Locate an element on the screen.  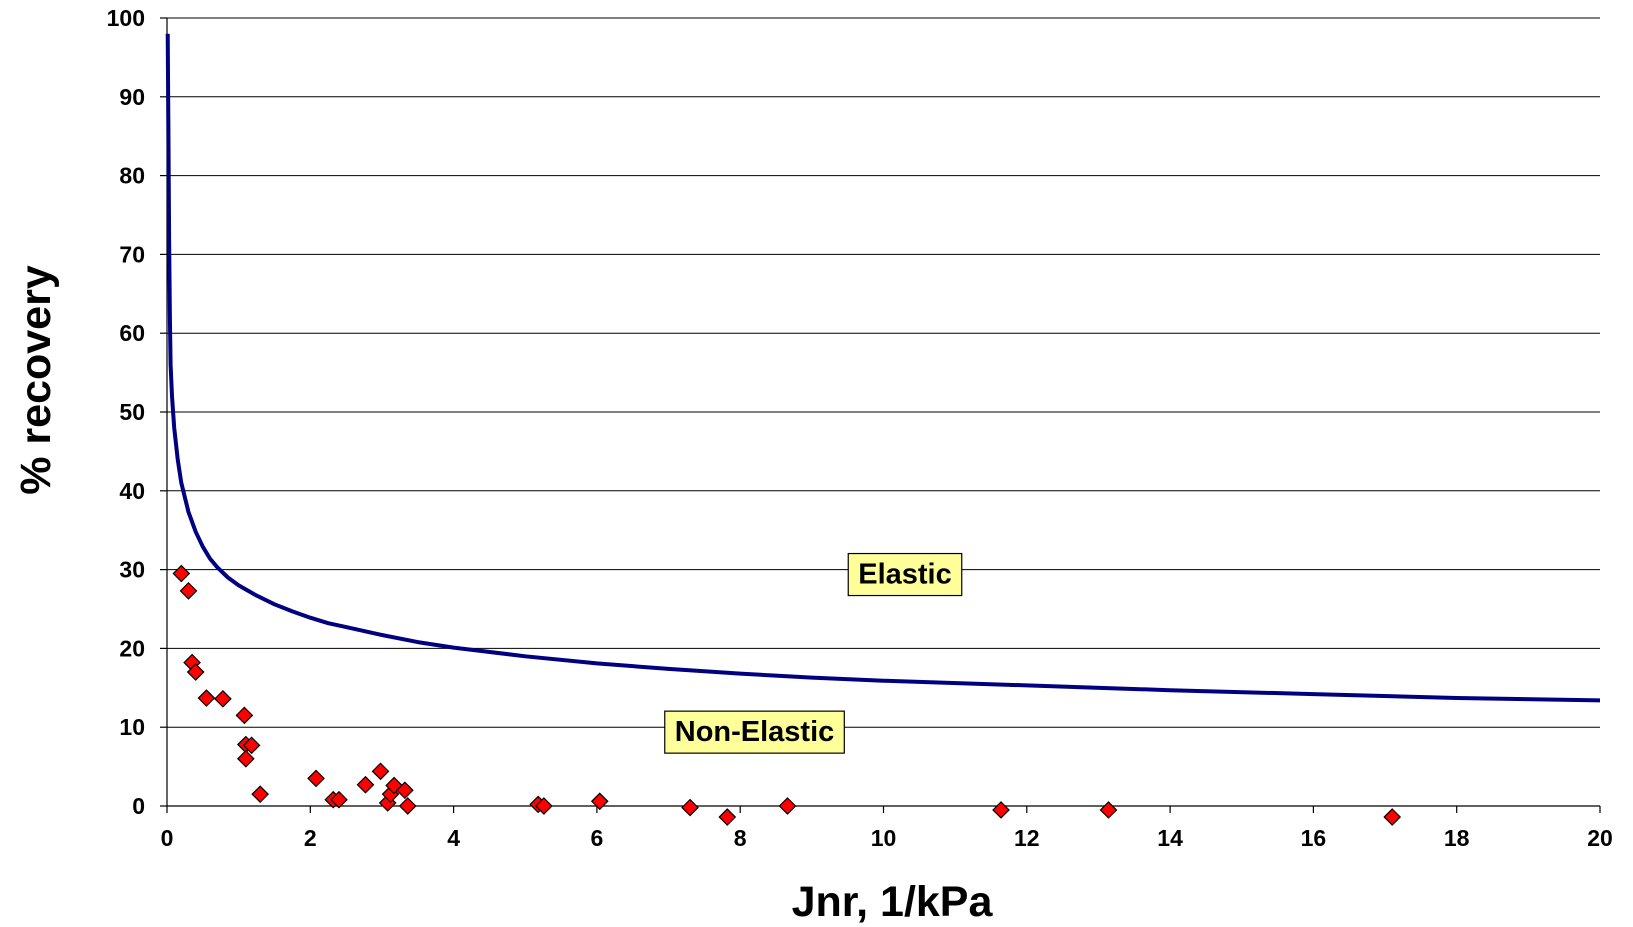
y-tick-label: 10 is located at coordinates (132, 727).